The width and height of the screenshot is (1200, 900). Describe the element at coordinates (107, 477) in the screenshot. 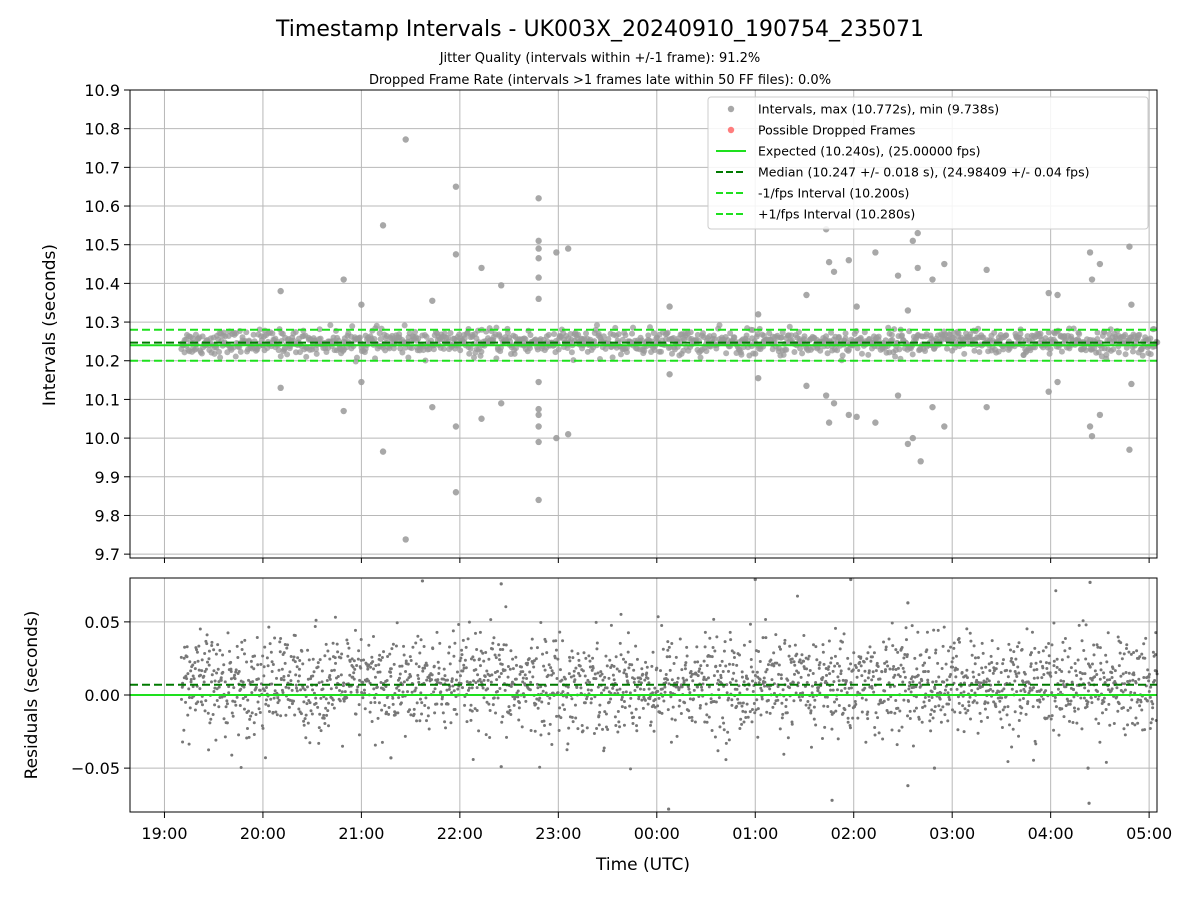

I see `top-y-tick-label: 9.9` at that location.